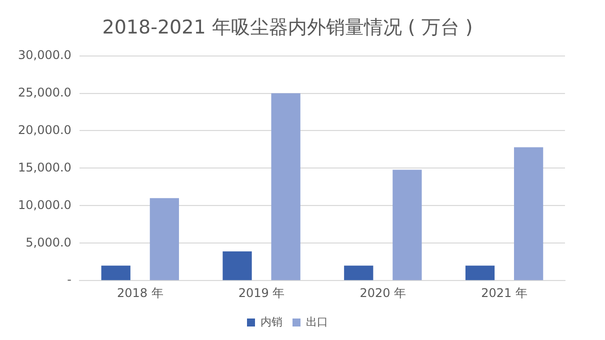 The image size is (605, 340). Describe the element at coordinates (45, 167) in the screenshot. I see `y-tick-label: 15,000.0` at that location.